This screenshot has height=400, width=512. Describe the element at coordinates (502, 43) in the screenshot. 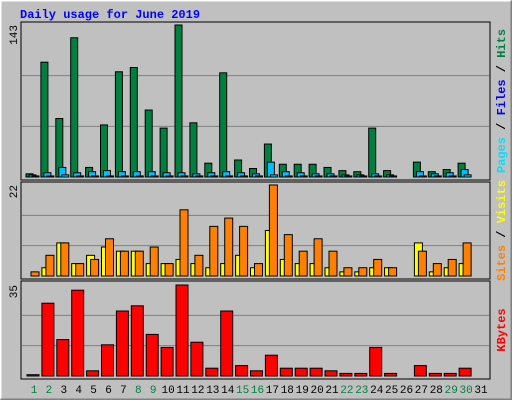

I see `legend-entry: Hits` at that location.